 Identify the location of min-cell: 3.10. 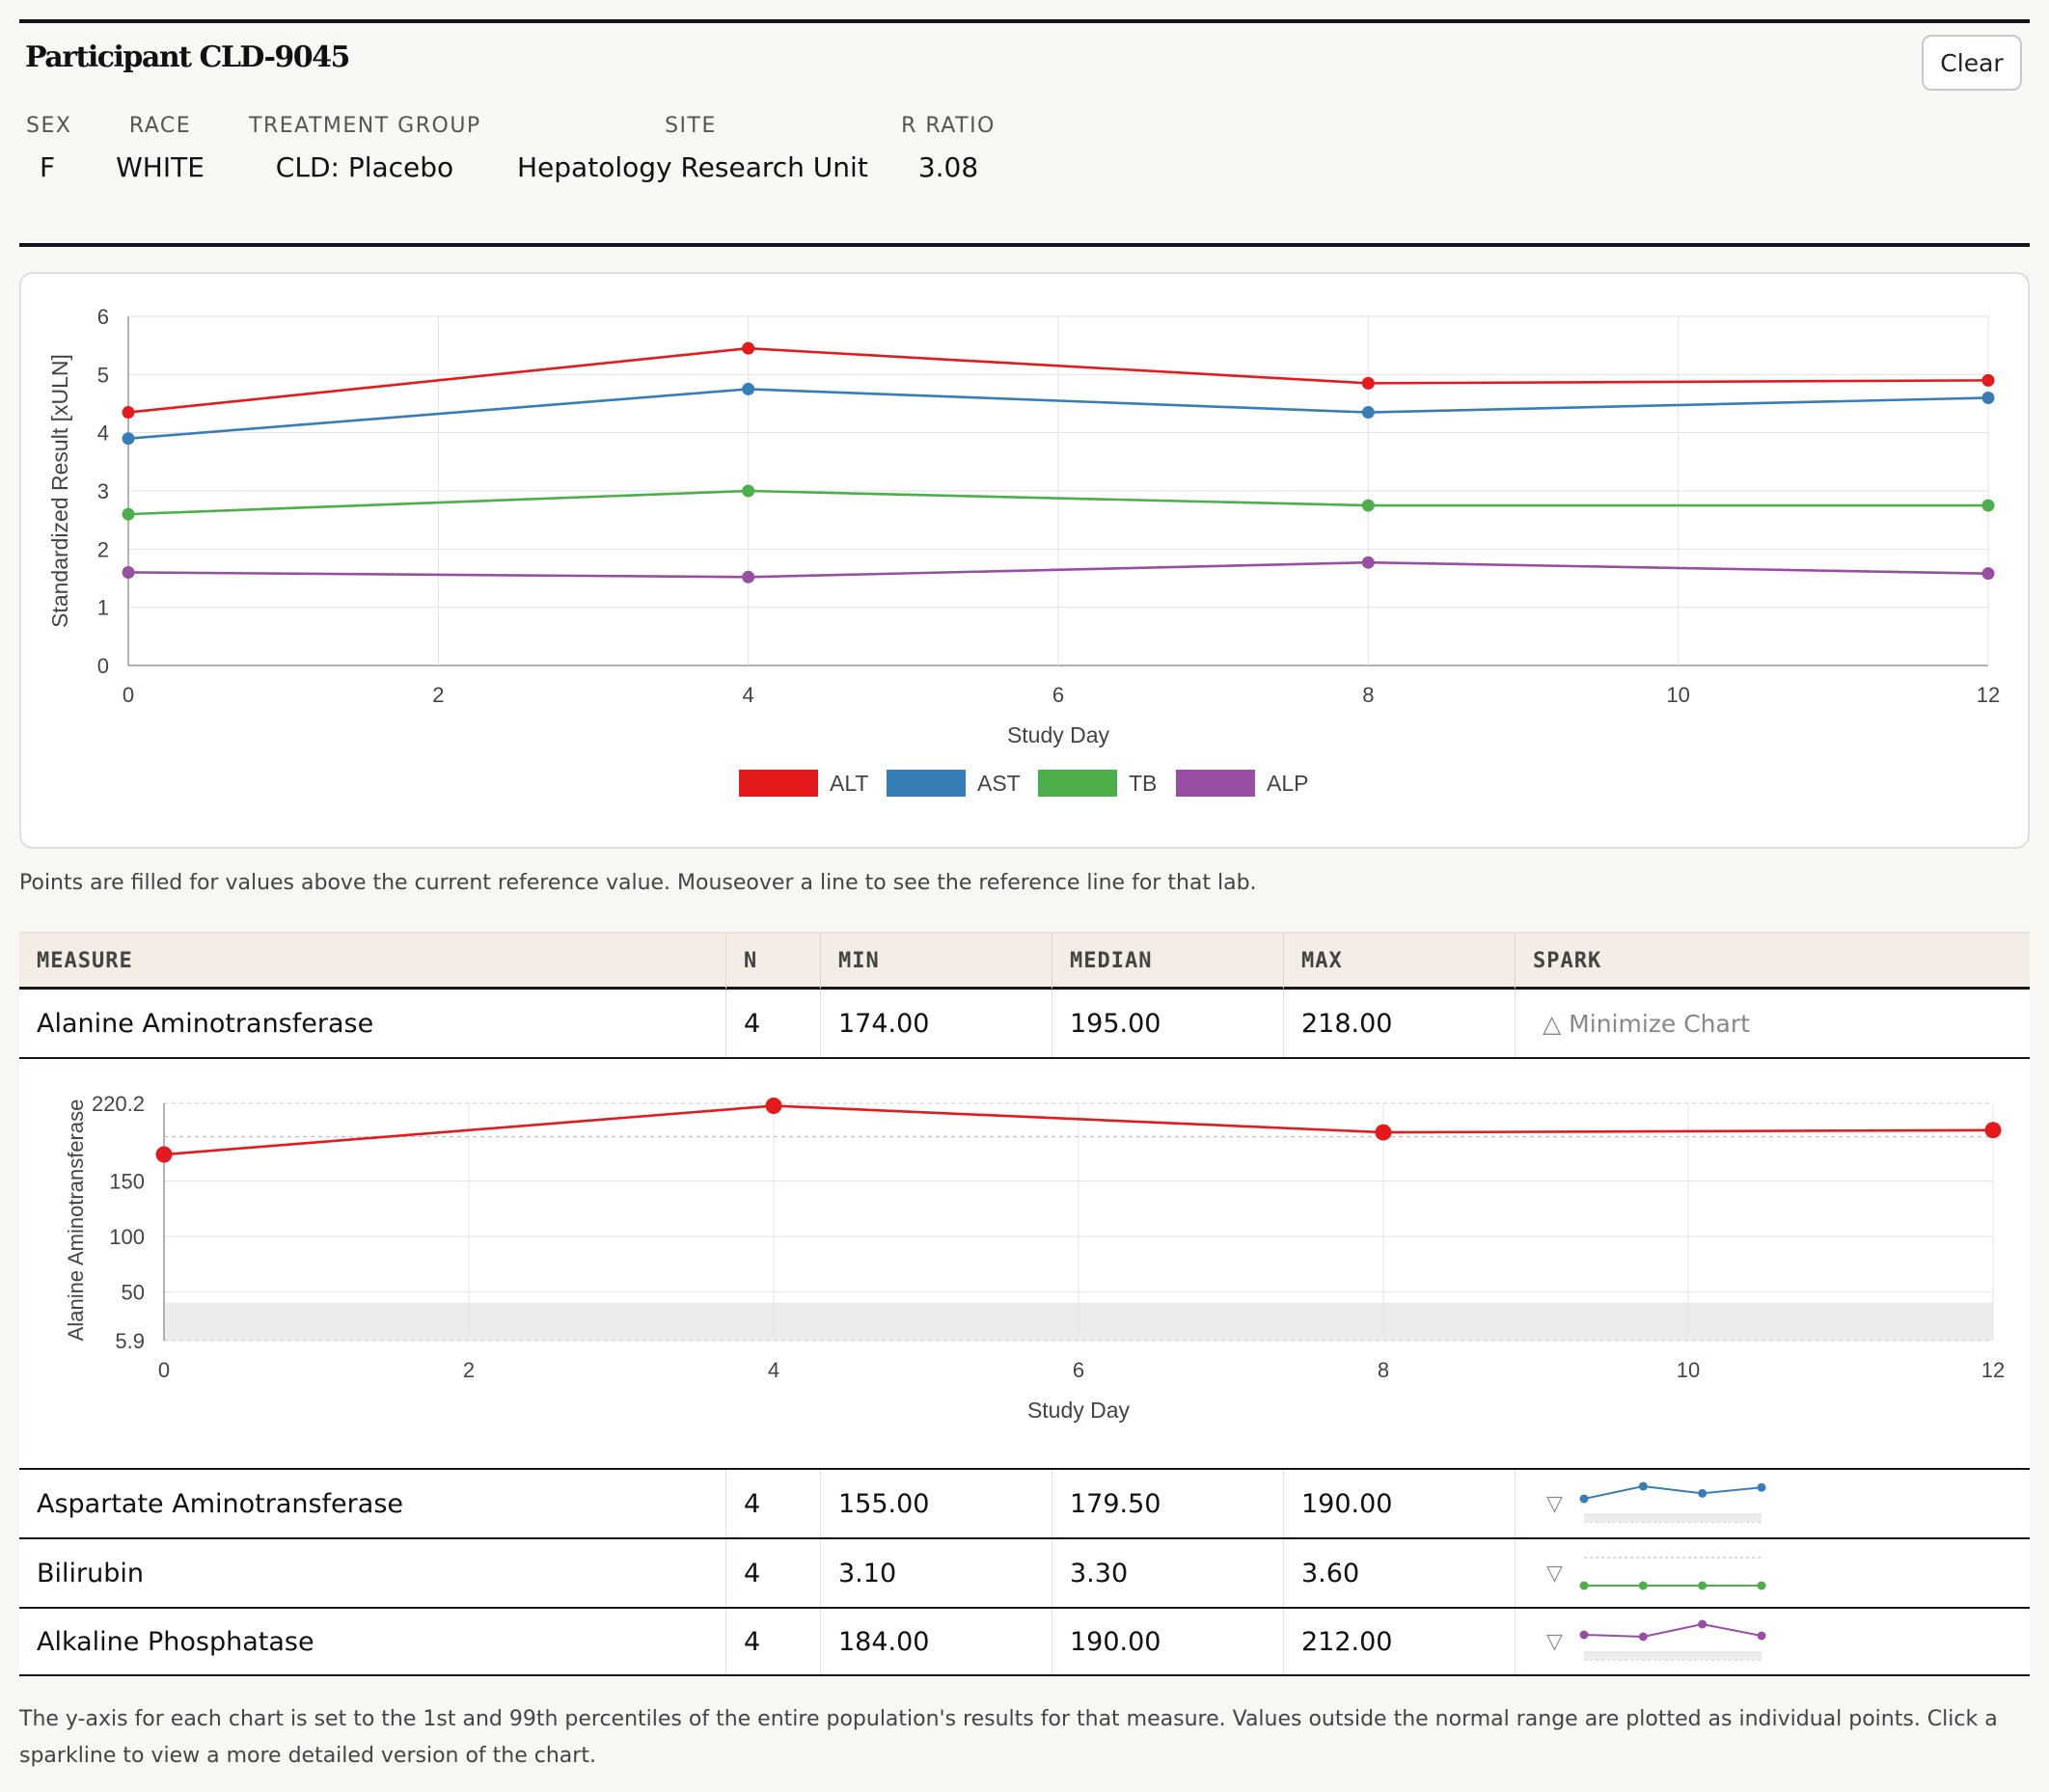
(936, 1573).